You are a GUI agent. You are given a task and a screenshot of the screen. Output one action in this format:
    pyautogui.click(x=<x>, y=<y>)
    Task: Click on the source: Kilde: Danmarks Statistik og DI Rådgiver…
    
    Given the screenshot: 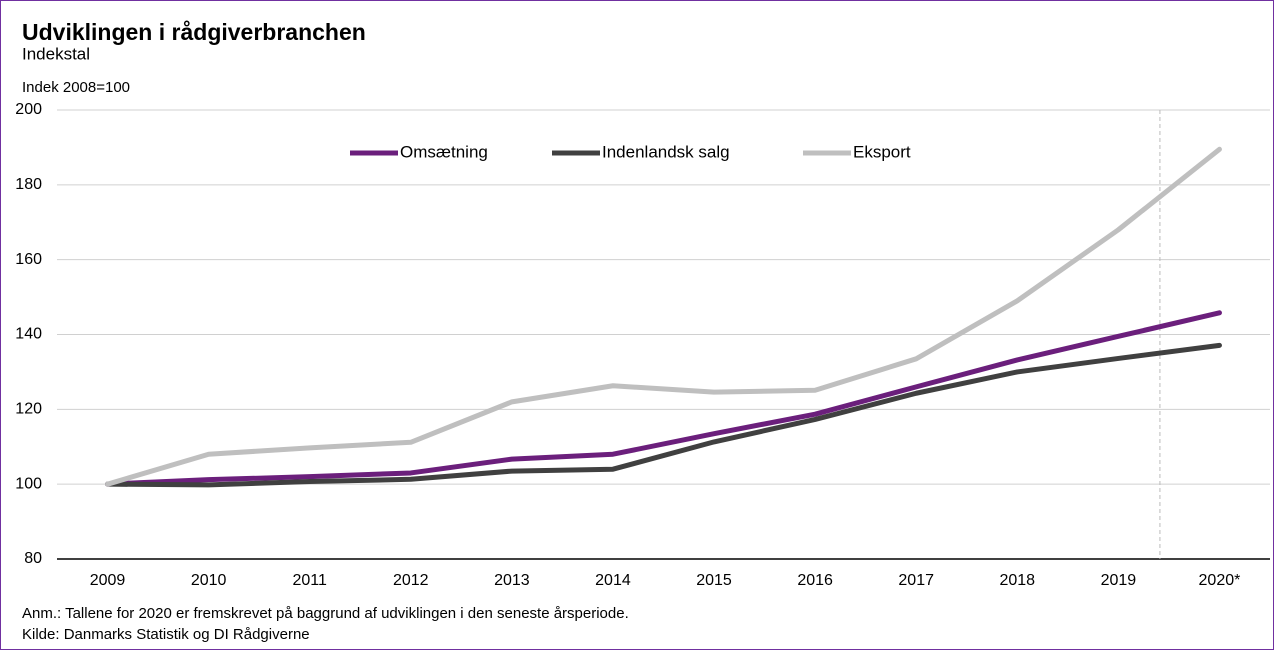 What is the action you would take?
    pyautogui.click(x=166, y=634)
    